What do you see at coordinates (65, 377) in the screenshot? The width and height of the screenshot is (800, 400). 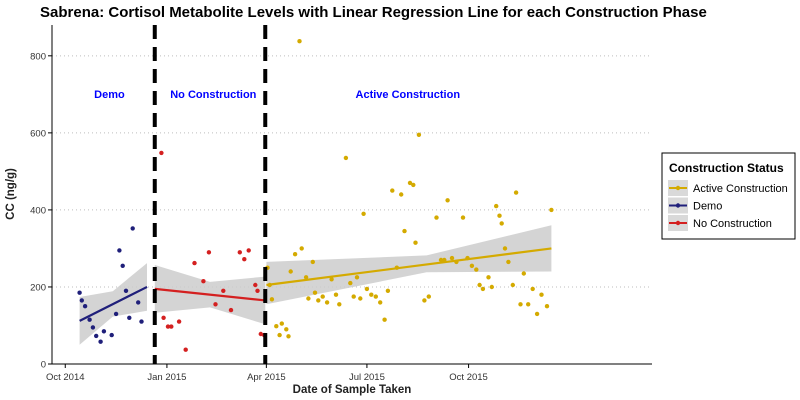 I see `x-tick-label: Oct 2014` at bounding box center [65, 377].